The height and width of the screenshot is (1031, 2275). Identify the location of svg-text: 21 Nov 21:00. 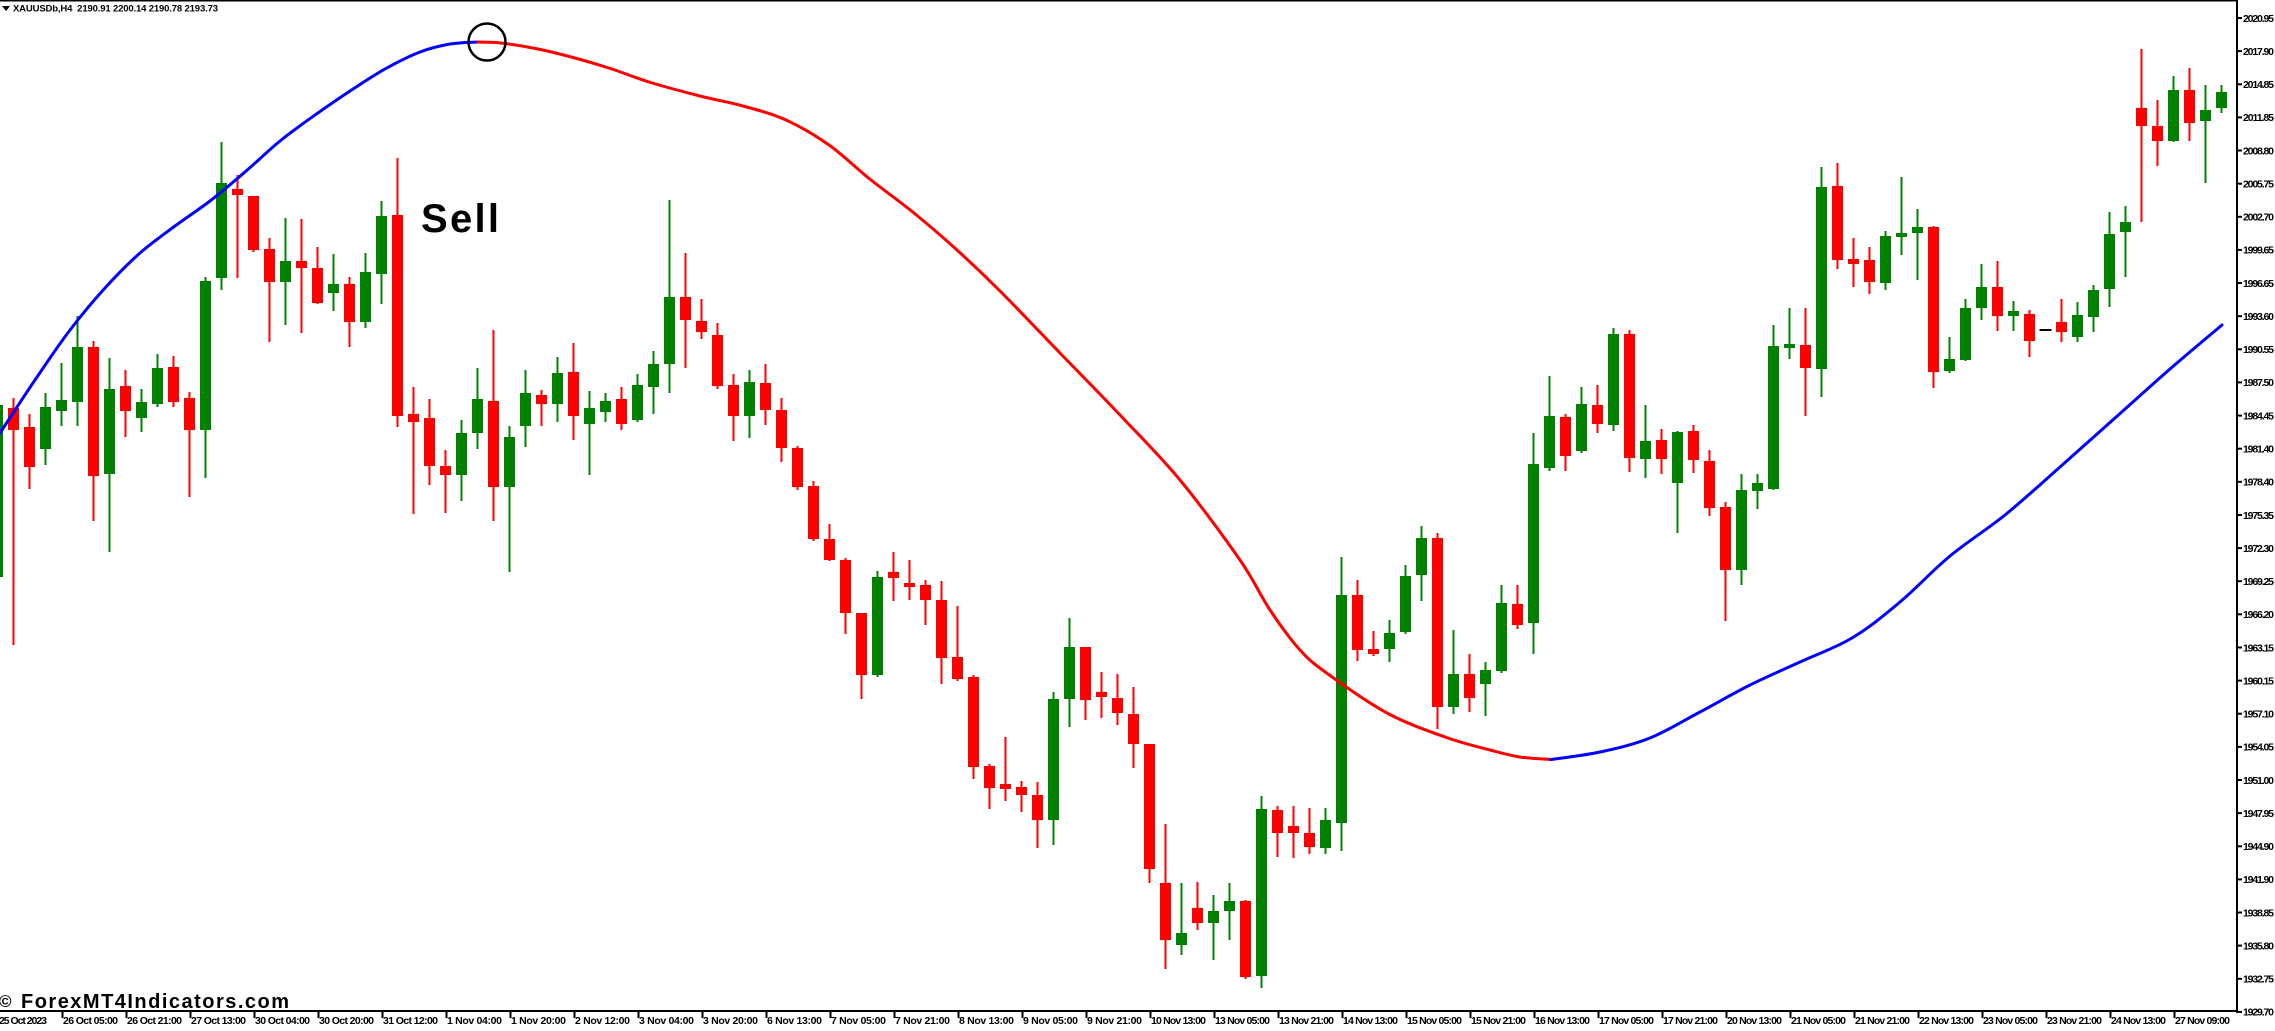
(1882, 1020).